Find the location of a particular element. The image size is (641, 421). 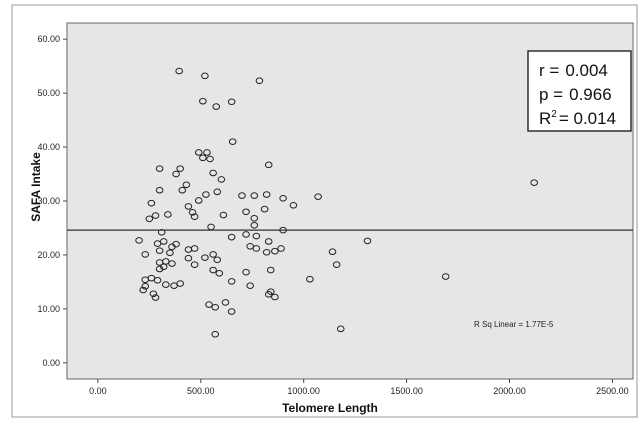

y-tick-label: 10.00 is located at coordinates (48, 309).